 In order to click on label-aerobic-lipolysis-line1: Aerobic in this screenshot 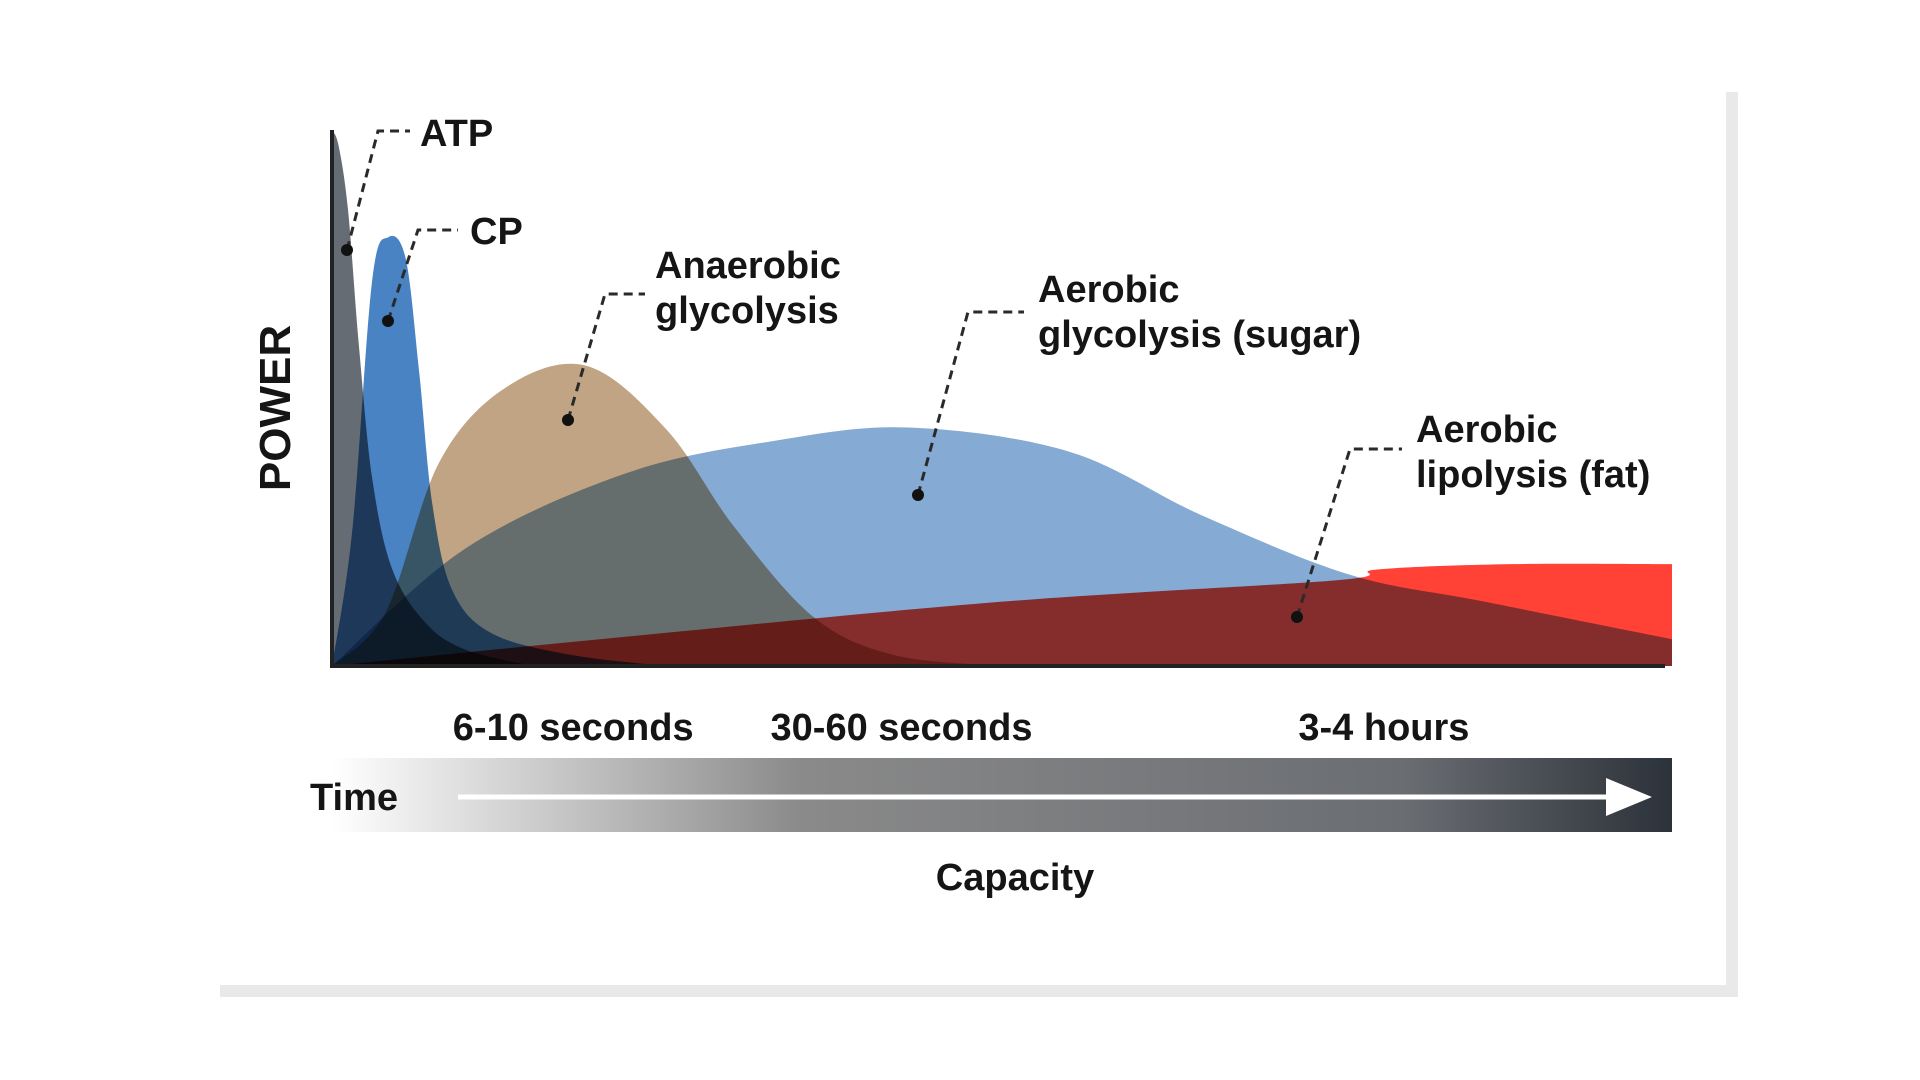, I will do `click(1486, 430)`.